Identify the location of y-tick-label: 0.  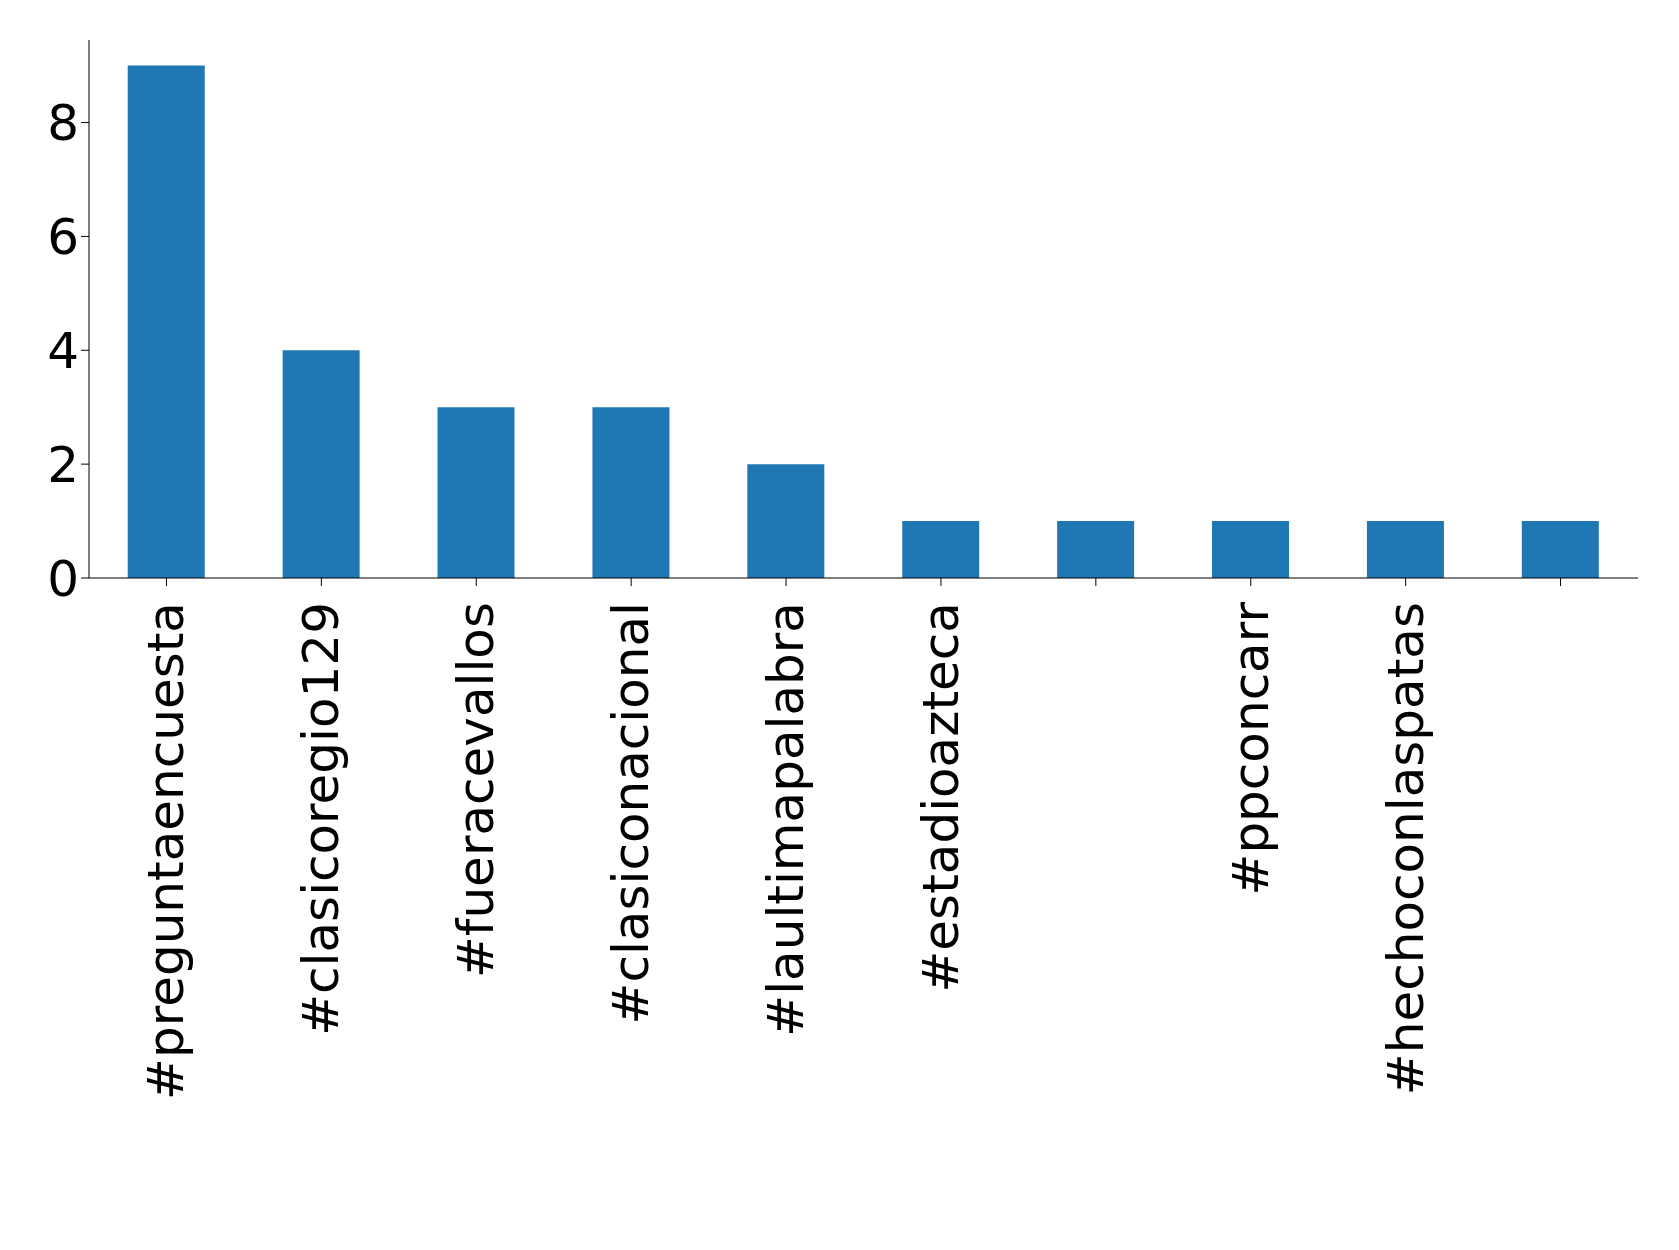
(63, 578).